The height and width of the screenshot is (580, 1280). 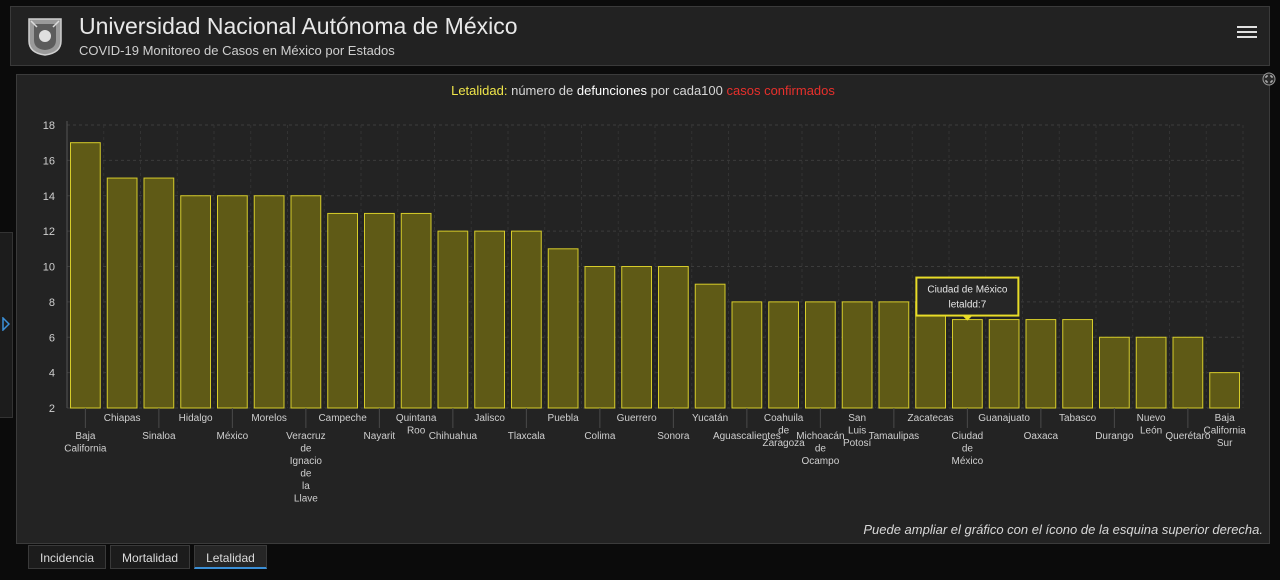 I want to click on tab-mortalidad: Mortalidad, so click(x=150, y=557).